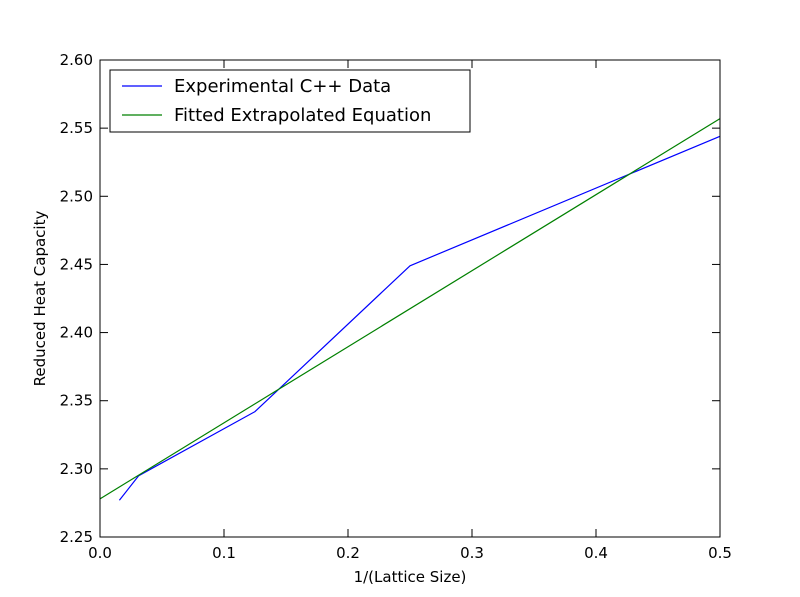 The image size is (800, 597). What do you see at coordinates (472, 553) in the screenshot?
I see `x-tick-label: 0.3` at bounding box center [472, 553].